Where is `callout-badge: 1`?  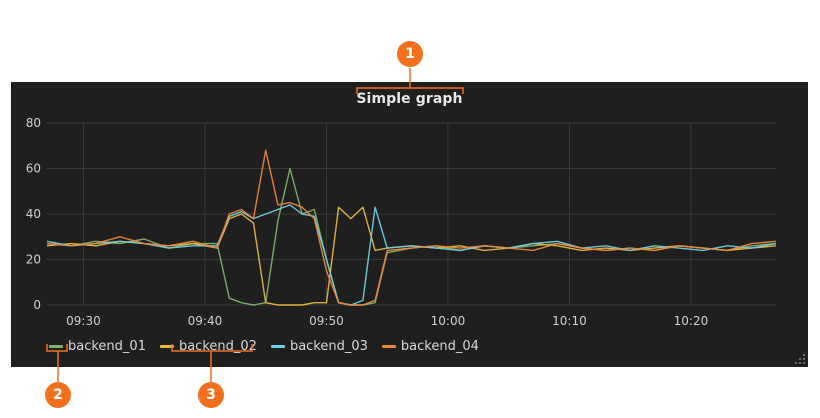 callout-badge: 1 is located at coordinates (410, 54).